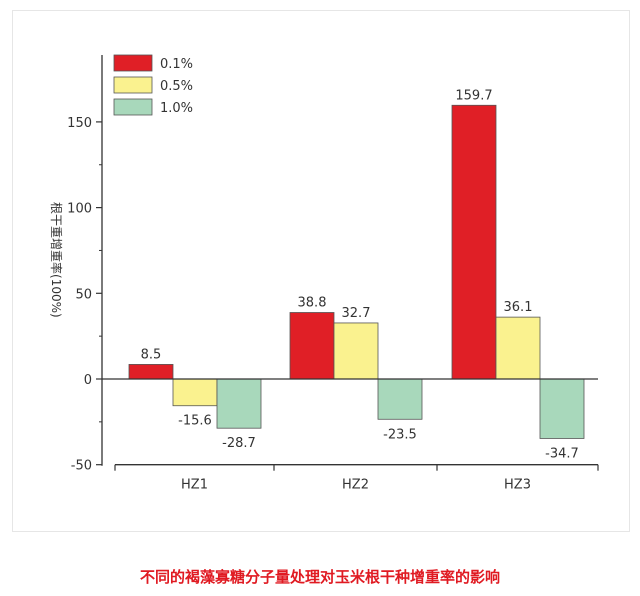  Describe the element at coordinates (176, 108) in the screenshot. I see `legend-label: 1.0%` at that location.